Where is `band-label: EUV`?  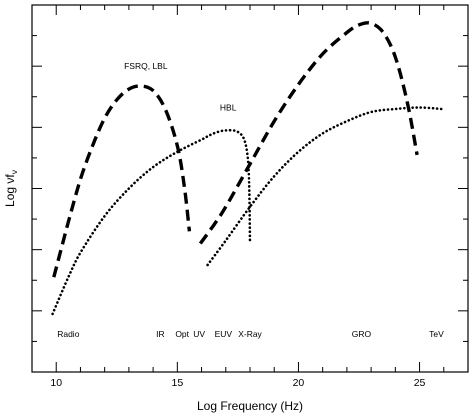 band-label: EUV is located at coordinates (224, 334).